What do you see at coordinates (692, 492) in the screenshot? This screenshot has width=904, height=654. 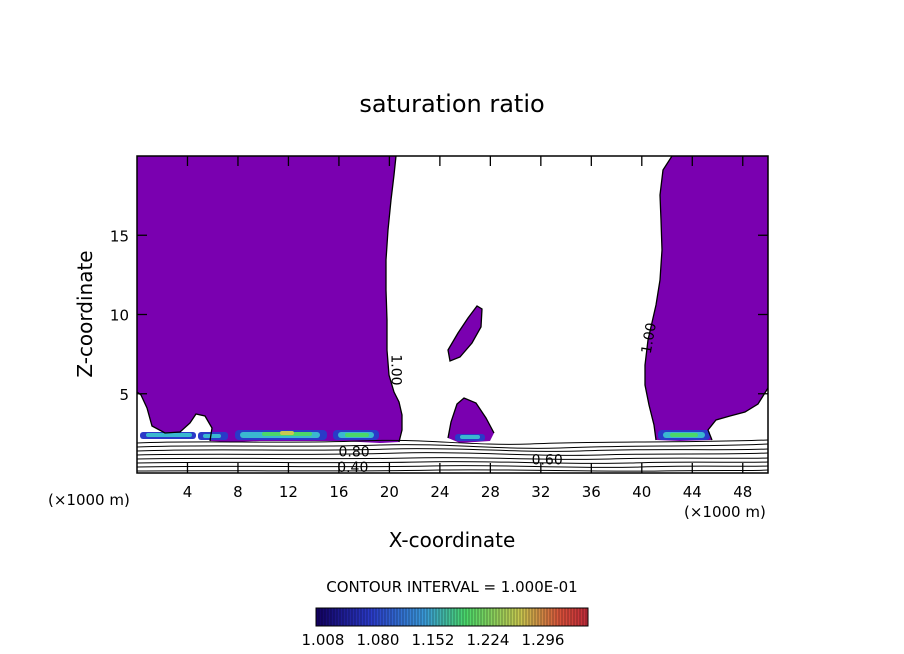 I see `x-tick-label: 44` at bounding box center [692, 492].